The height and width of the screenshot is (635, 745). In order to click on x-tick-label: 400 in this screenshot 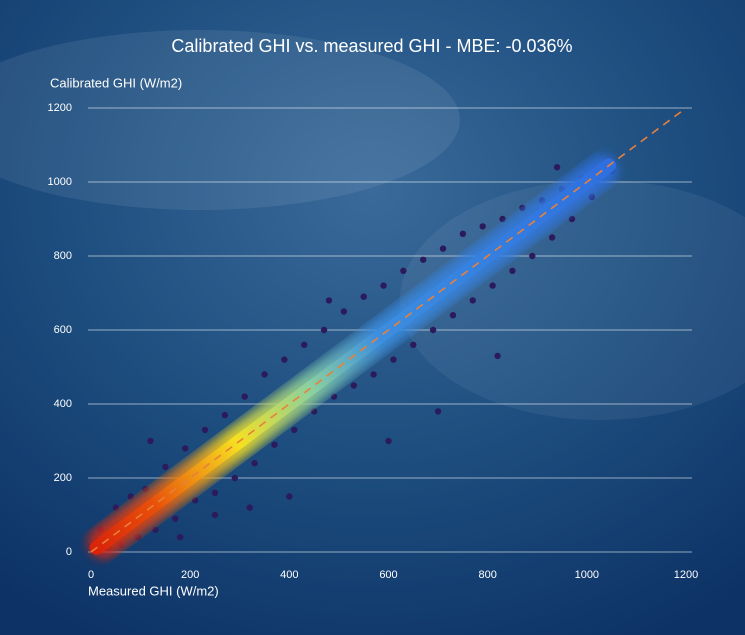, I will do `click(289, 575)`.